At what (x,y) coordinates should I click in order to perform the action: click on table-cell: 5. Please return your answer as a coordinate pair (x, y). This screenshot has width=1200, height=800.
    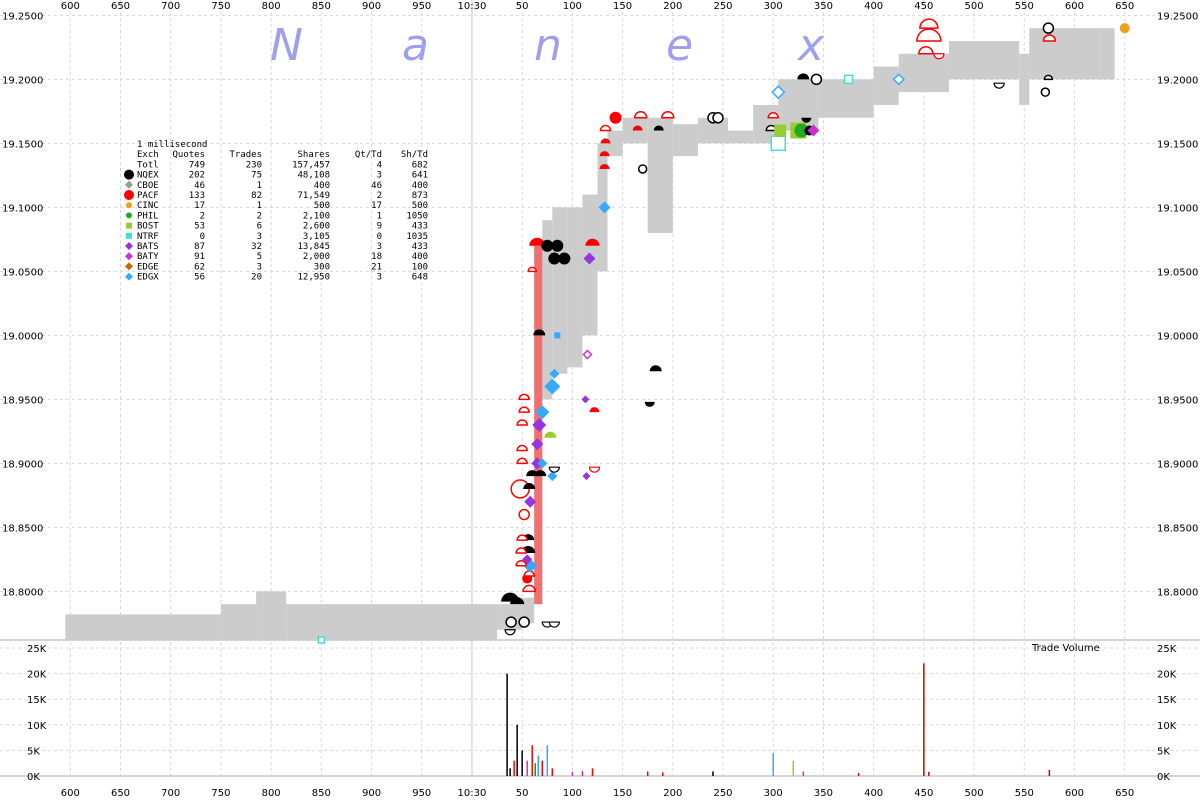
    Looking at the image, I should click on (259, 257).